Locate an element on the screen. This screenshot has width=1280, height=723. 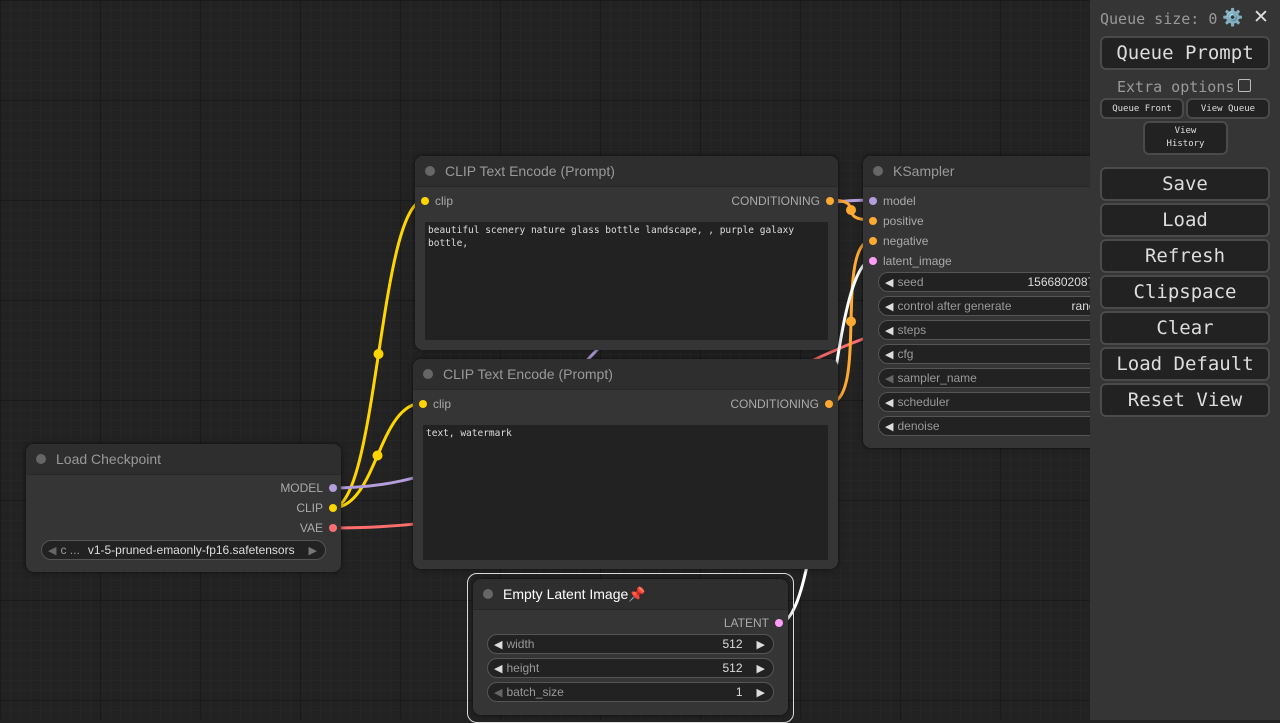
clear-button: Clear is located at coordinates (1185, 328).